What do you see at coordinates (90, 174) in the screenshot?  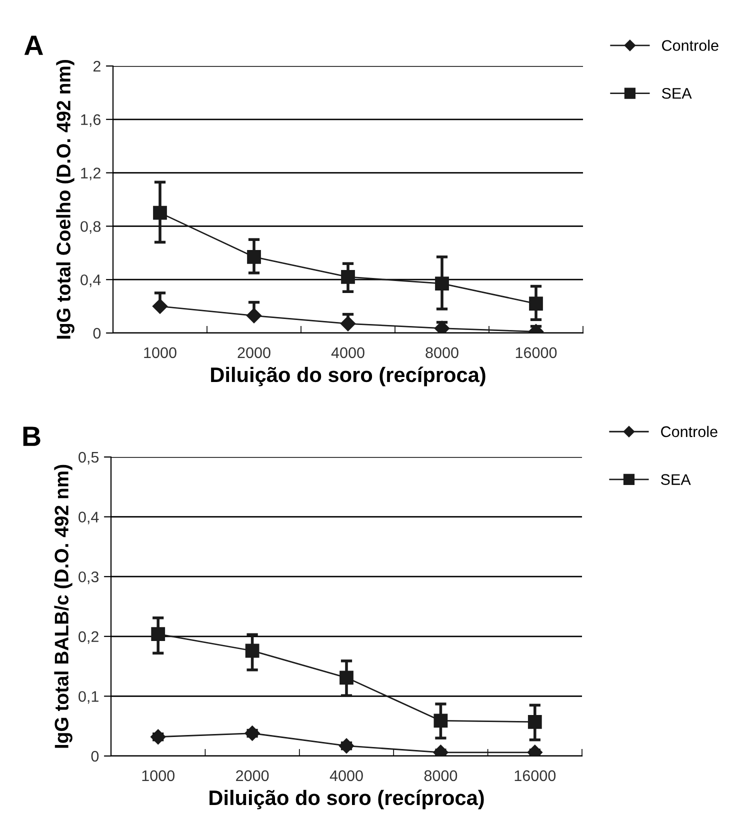 I see `y-tick-label: 1,2` at bounding box center [90, 174].